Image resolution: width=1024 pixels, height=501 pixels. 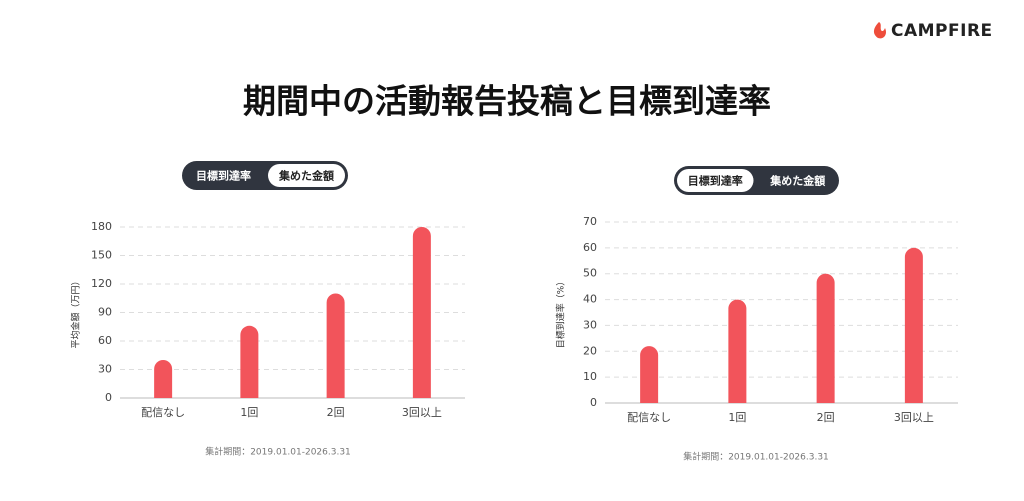 I want to click on logo-icon, so click(x=880, y=30).